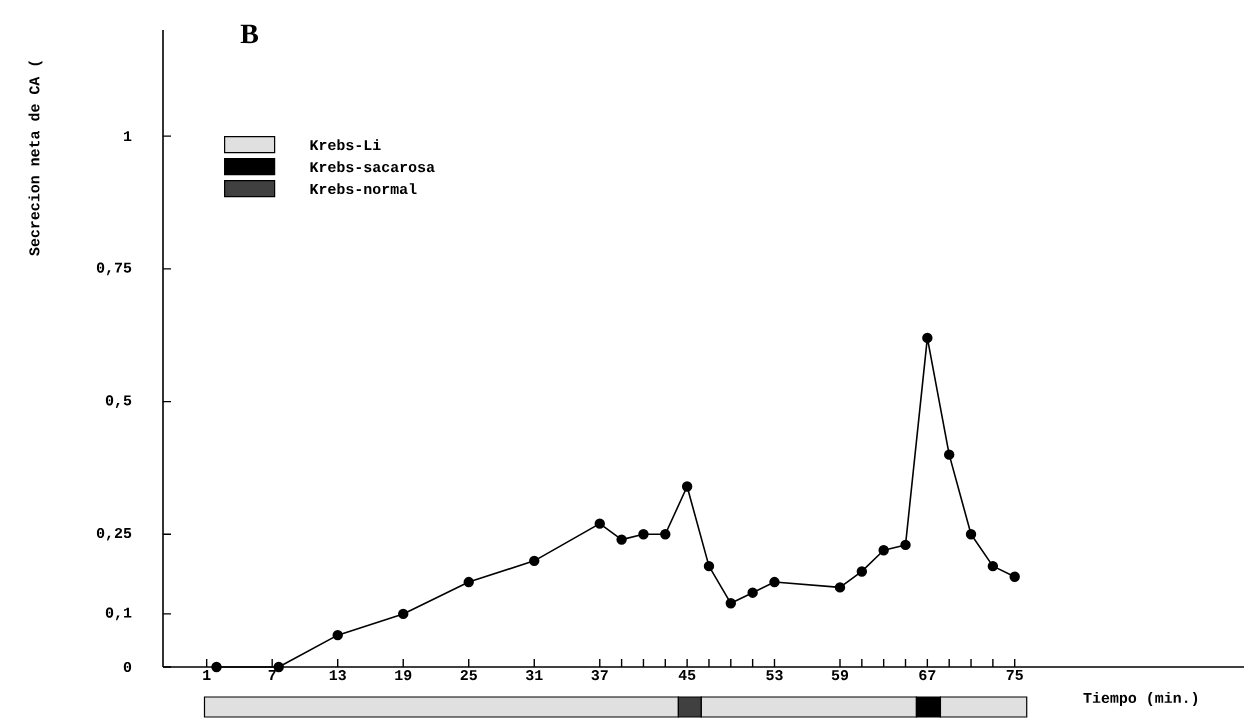 This screenshot has height=719, width=1254. Describe the element at coordinates (114, 269) in the screenshot. I see `y-tick-label: 0,75` at that location.